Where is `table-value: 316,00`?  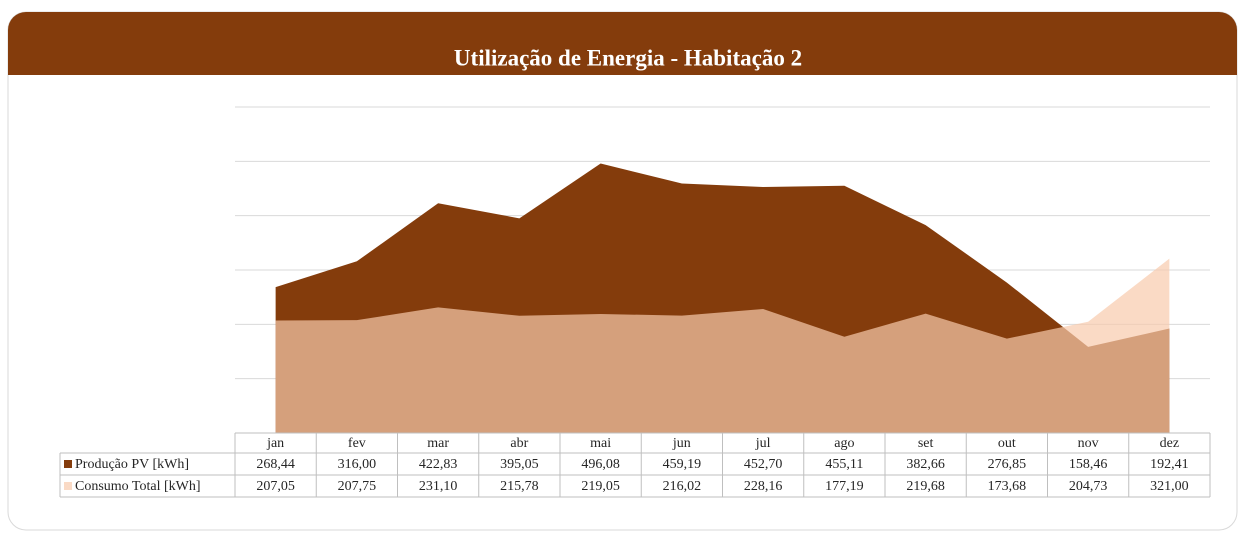 table-value: 316,00 is located at coordinates (357, 464).